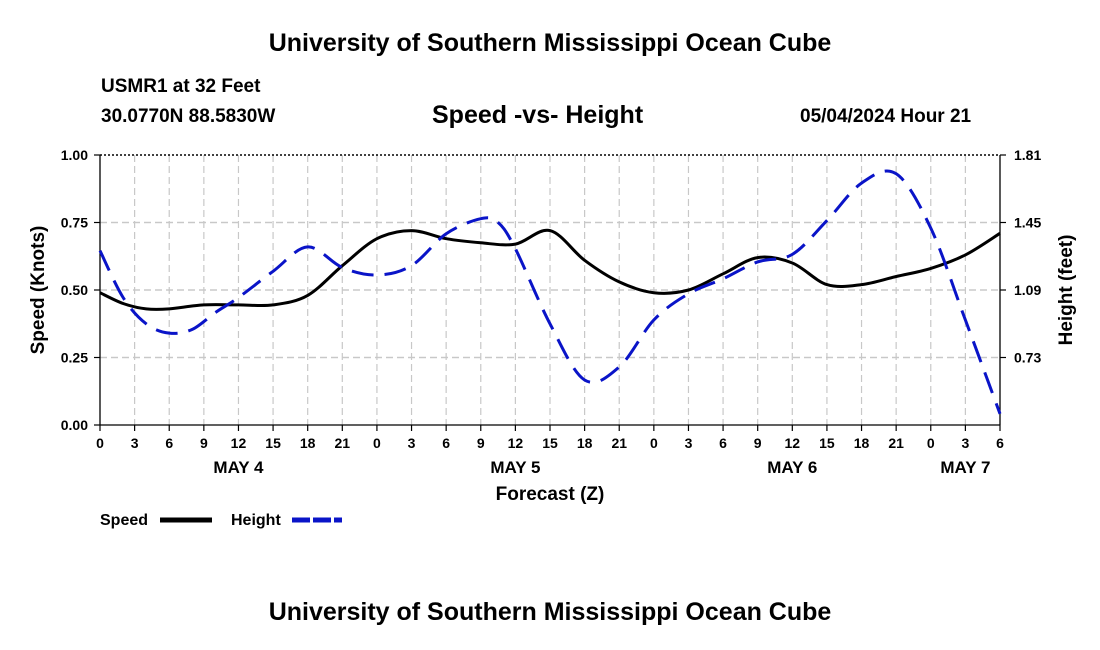 Image resolution: width=1100 pixels, height=650 pixels. What do you see at coordinates (1066, 290) in the screenshot?
I see `right-axis-label: Height (feet)` at bounding box center [1066, 290].